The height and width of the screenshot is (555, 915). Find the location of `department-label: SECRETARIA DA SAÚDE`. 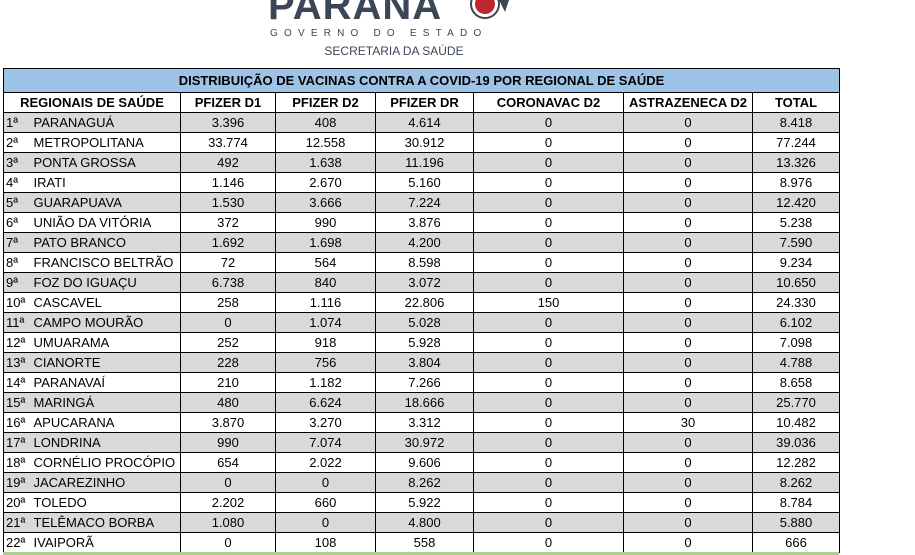

department-label: SECRETARIA DA SAÚDE is located at coordinates (394, 51).